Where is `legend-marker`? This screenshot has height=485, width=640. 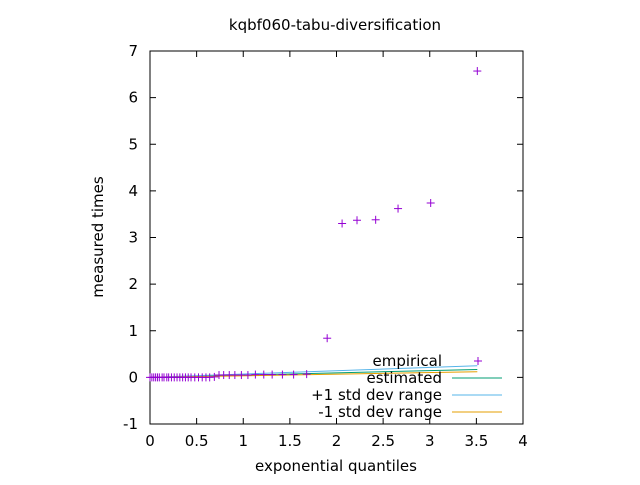 legend-marker is located at coordinates (478, 361).